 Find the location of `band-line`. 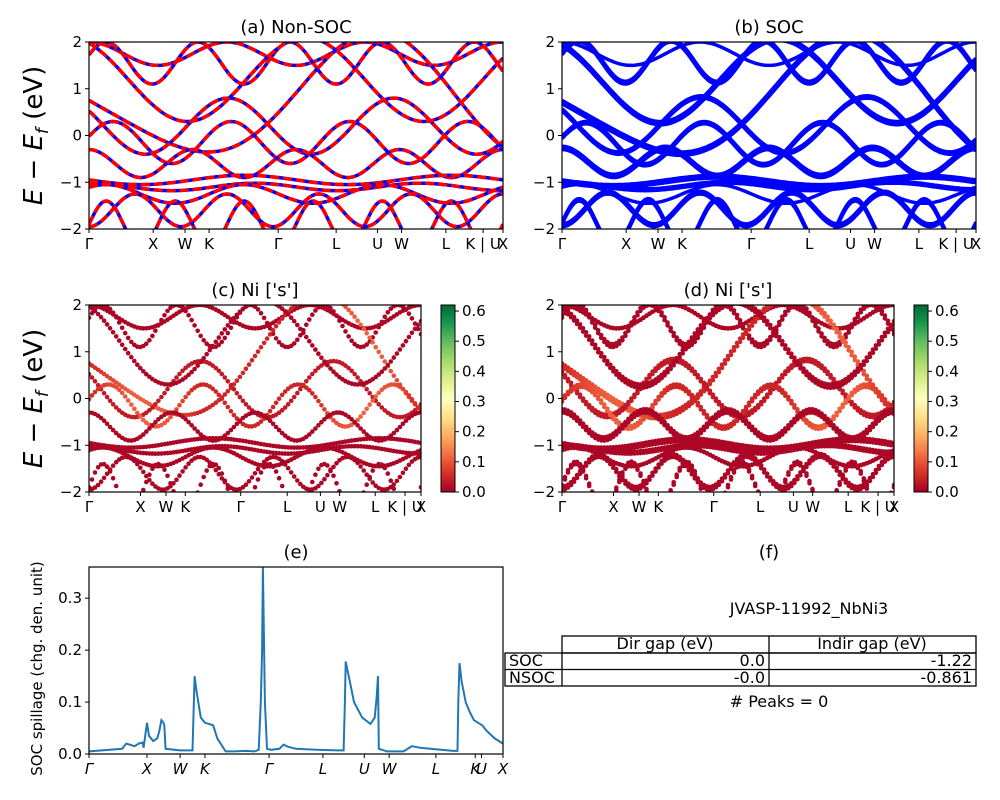

band-line is located at coordinates (296, 126).